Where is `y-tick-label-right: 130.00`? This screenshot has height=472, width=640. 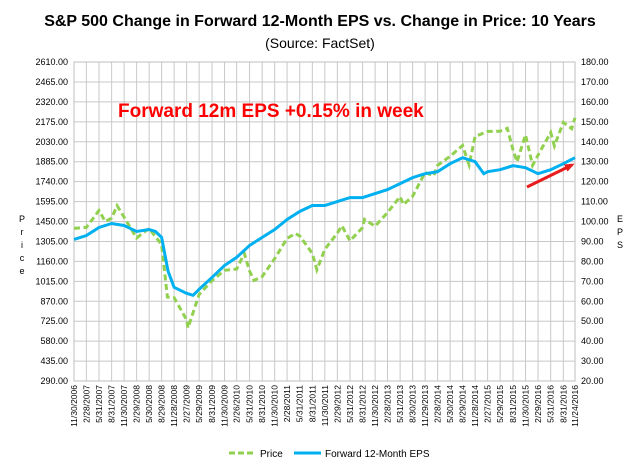
y-tick-label-right: 130.00 is located at coordinates (595, 162).